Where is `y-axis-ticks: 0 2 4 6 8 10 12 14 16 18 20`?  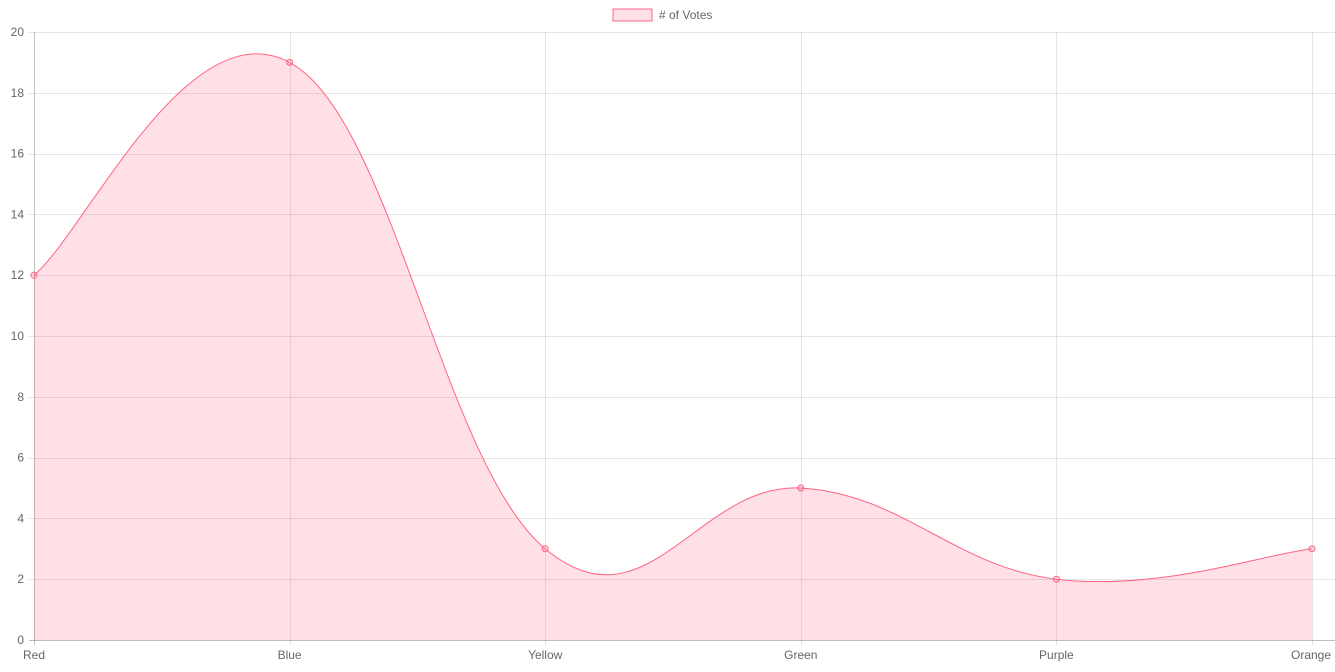 y-axis-ticks: 0 2 4 6 8 10 12 14 16 18 20 is located at coordinates (18, 336).